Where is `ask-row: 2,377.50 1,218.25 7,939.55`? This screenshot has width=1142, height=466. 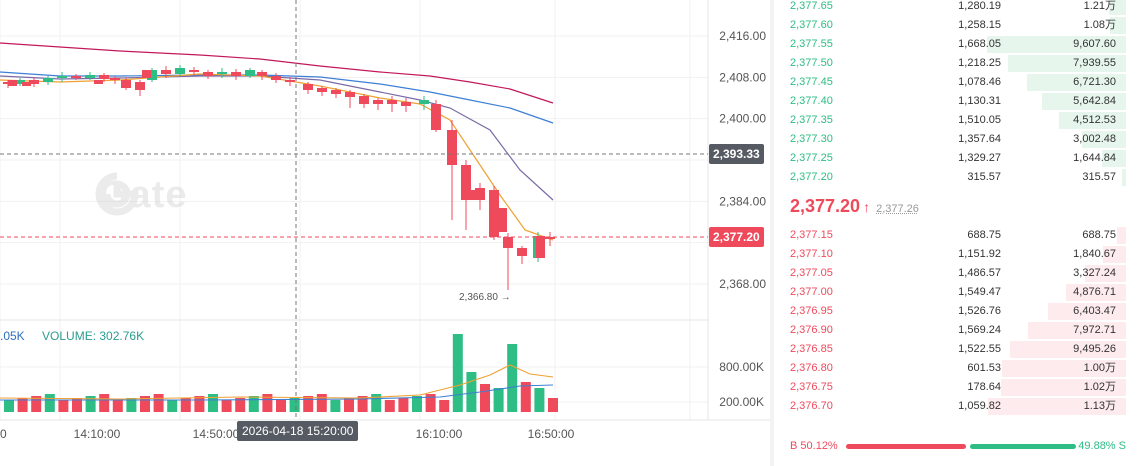 ask-row: 2,377.50 1,218.25 7,939.55 is located at coordinates (950, 63).